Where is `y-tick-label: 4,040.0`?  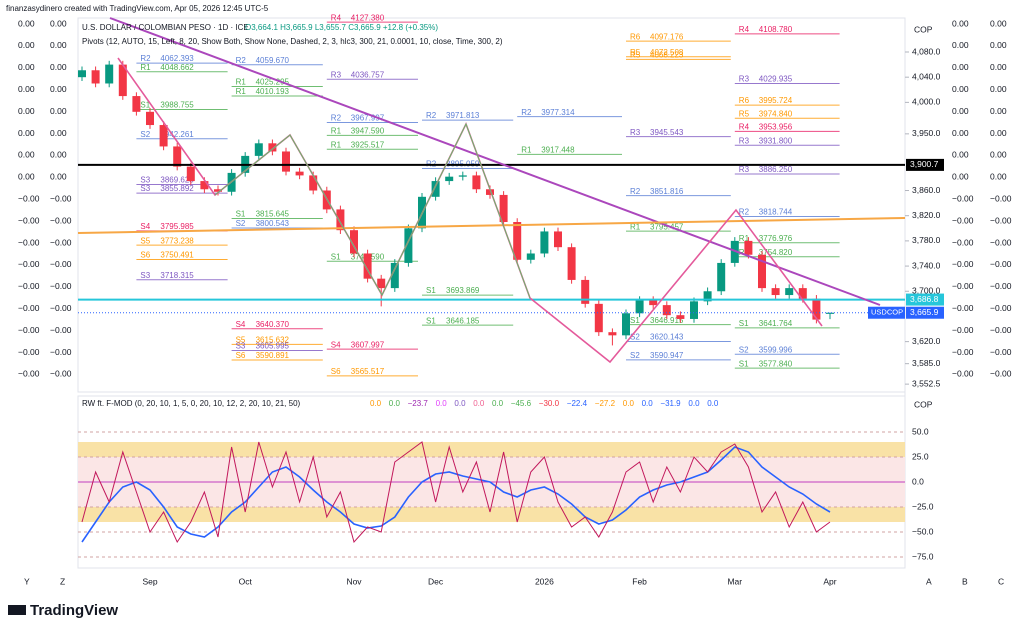
y-tick-label: 4,040.0 is located at coordinates (926, 76).